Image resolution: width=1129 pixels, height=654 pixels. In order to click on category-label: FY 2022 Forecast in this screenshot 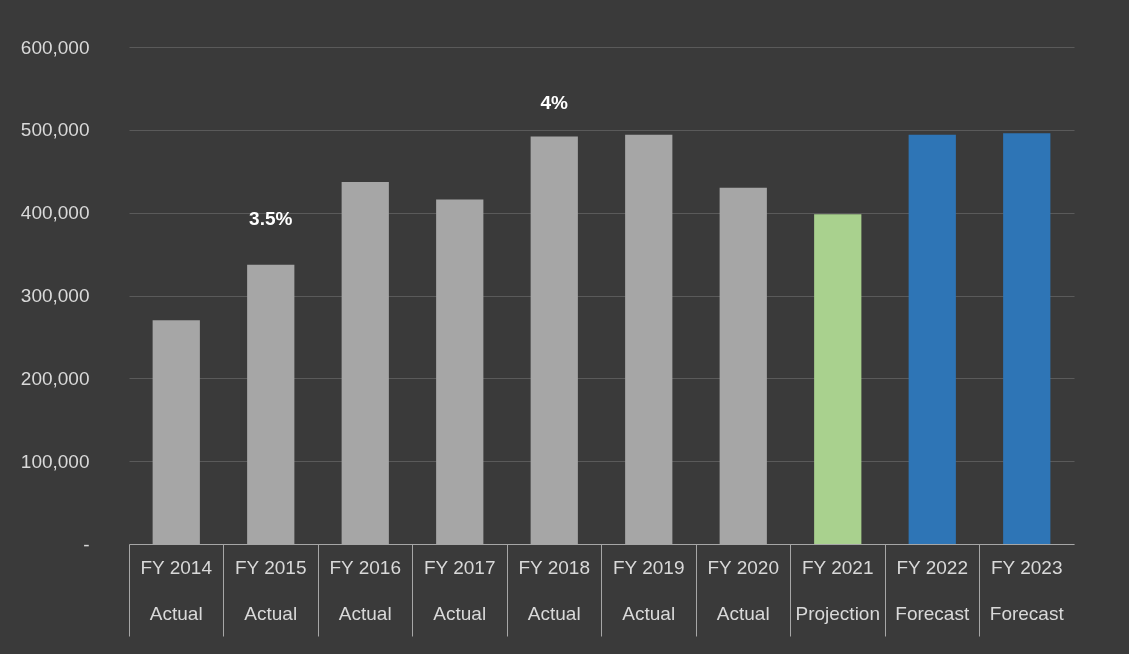, I will do `click(932, 590)`.